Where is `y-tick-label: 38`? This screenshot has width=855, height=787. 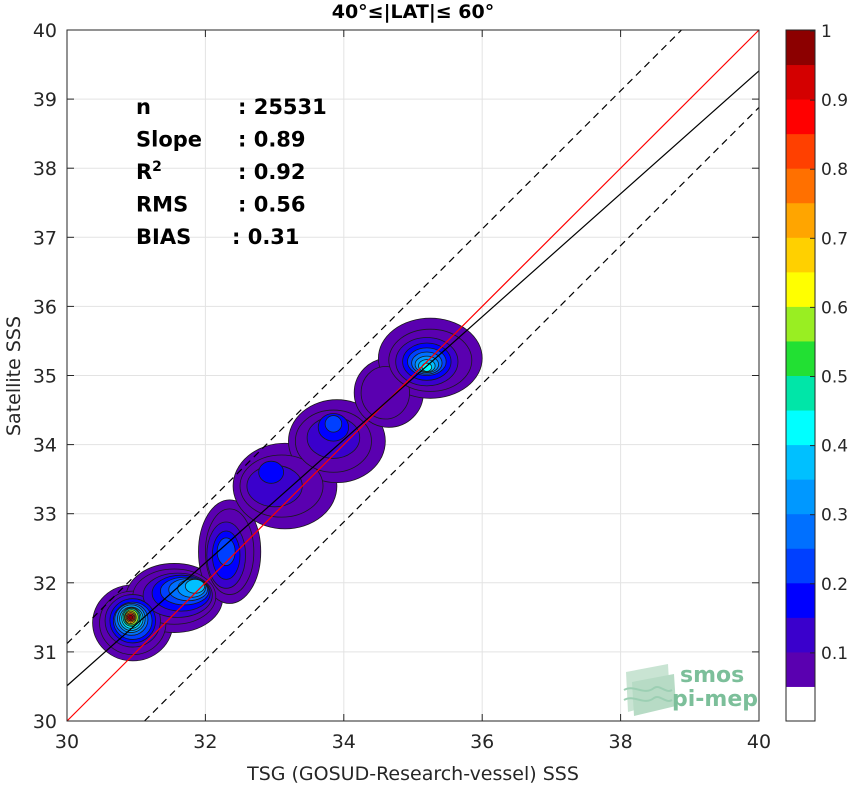
y-tick-label: 38 is located at coordinates (45, 169).